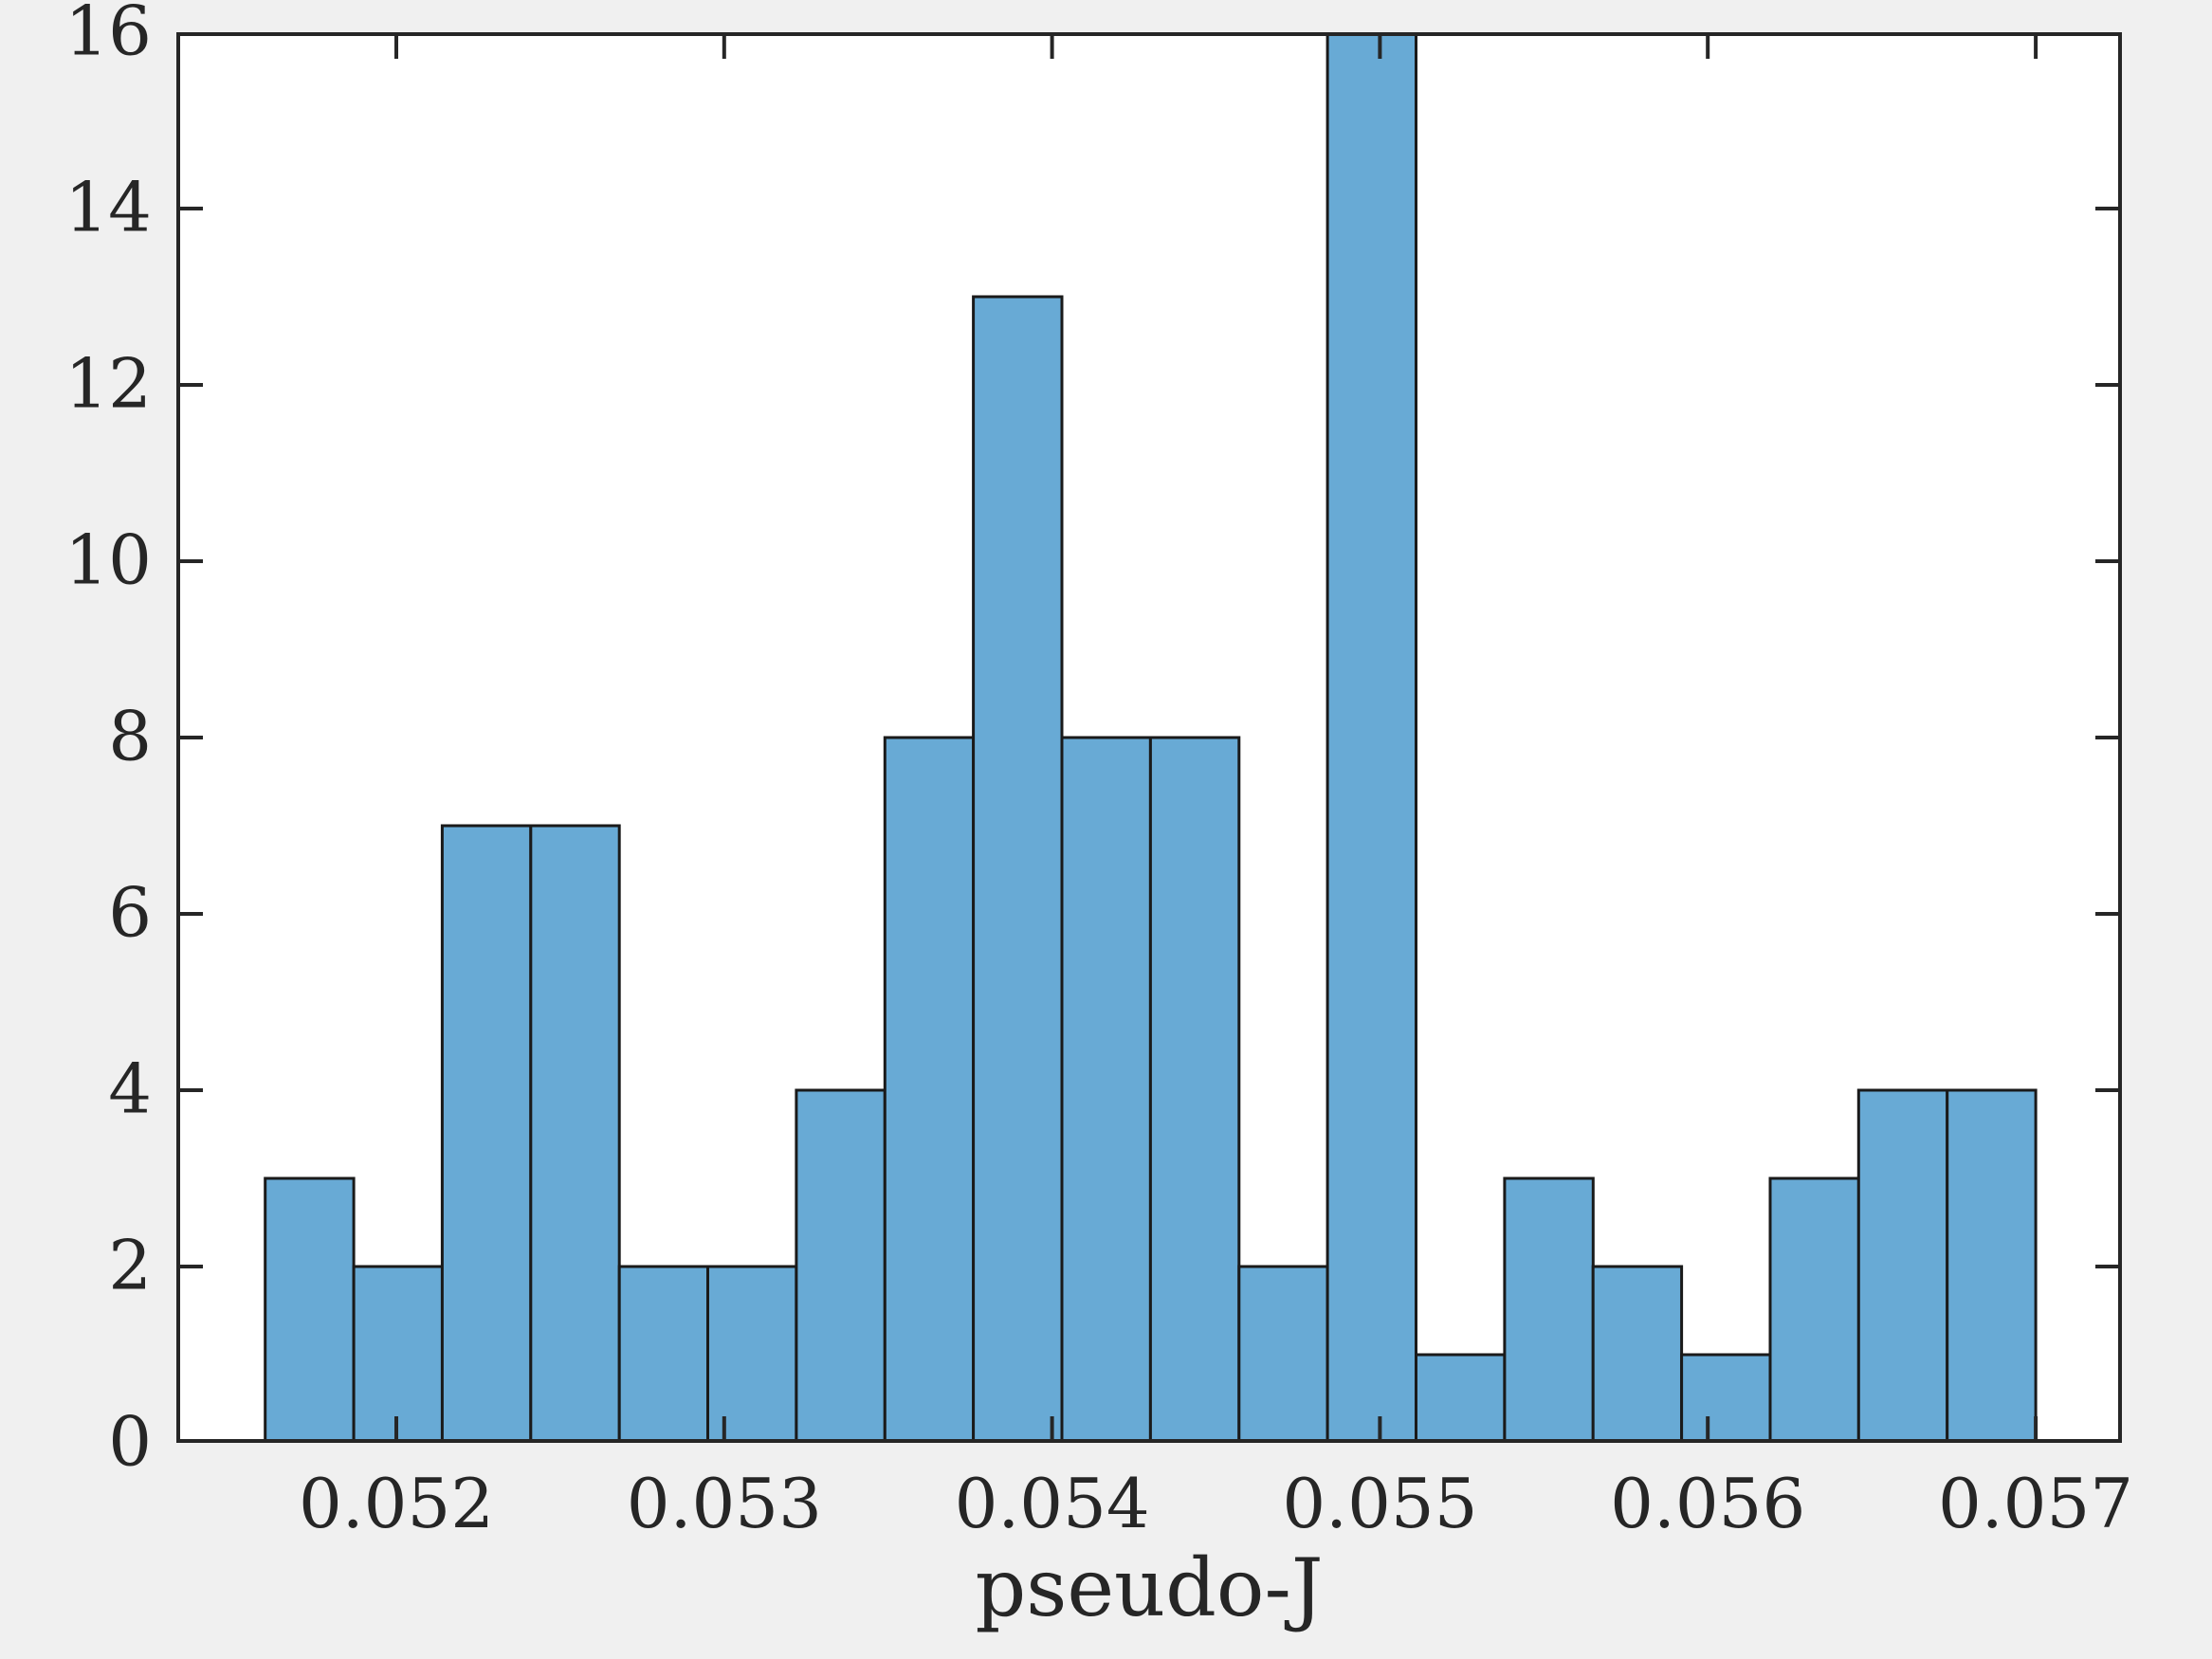 The width and height of the screenshot is (2212, 1659). I want to click on x-axis-tick-label: 0.053, so click(724, 1503).